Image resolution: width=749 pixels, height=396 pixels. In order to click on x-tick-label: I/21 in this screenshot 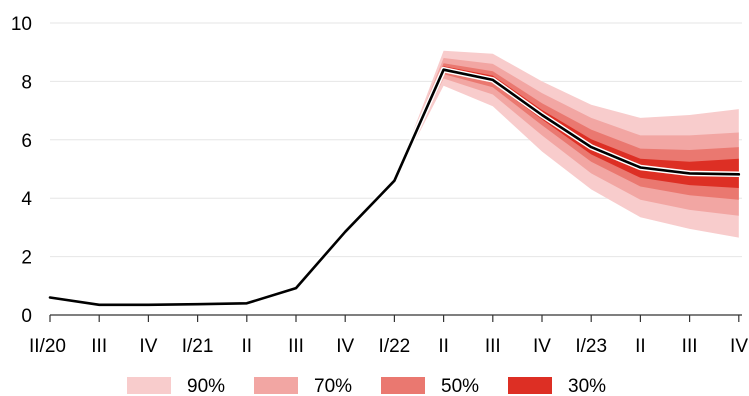, I will do `click(198, 346)`.